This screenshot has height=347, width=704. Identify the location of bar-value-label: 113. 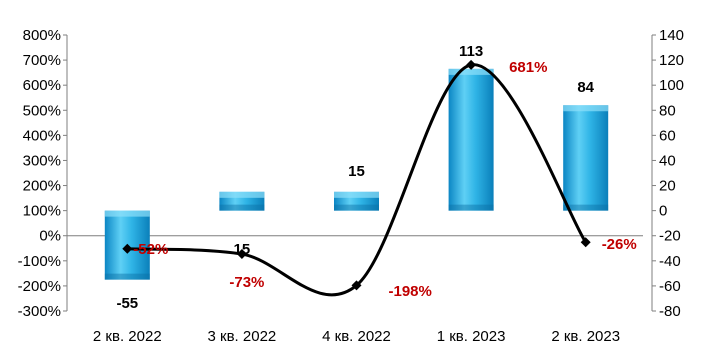
(471, 51).